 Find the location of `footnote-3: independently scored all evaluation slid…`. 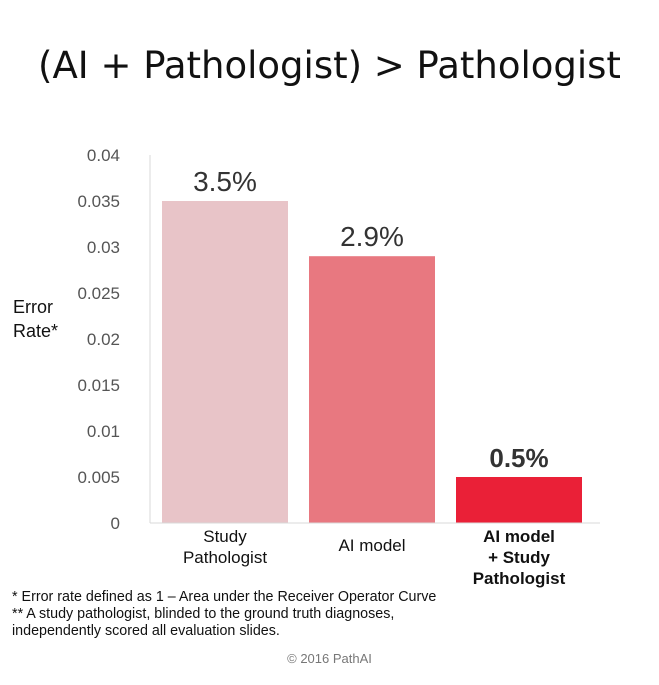

footnote-3: independently scored all evaluation slid… is located at coordinates (146, 631).